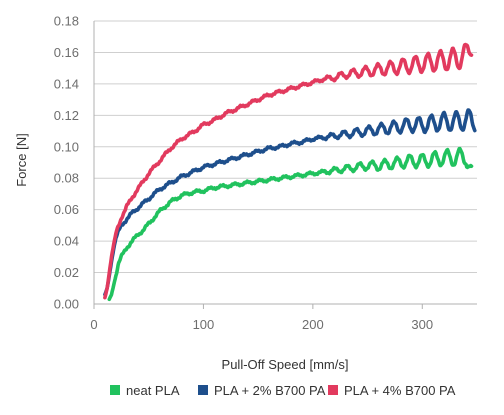  I want to click on y-axis-title: Force [N], so click(21, 159).